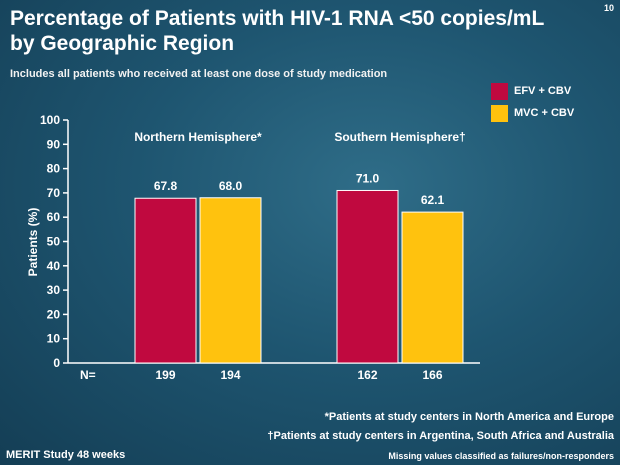 This screenshot has height=465, width=620. What do you see at coordinates (54, 193) in the screenshot?
I see `y-tick-label: 70` at bounding box center [54, 193].